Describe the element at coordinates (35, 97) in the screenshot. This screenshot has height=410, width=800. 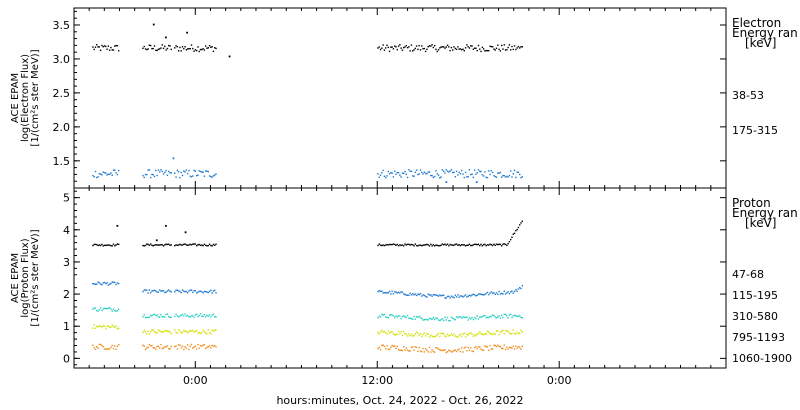
I see `y-axis-label: [1/(cm²s ster MeV)]` at that location.